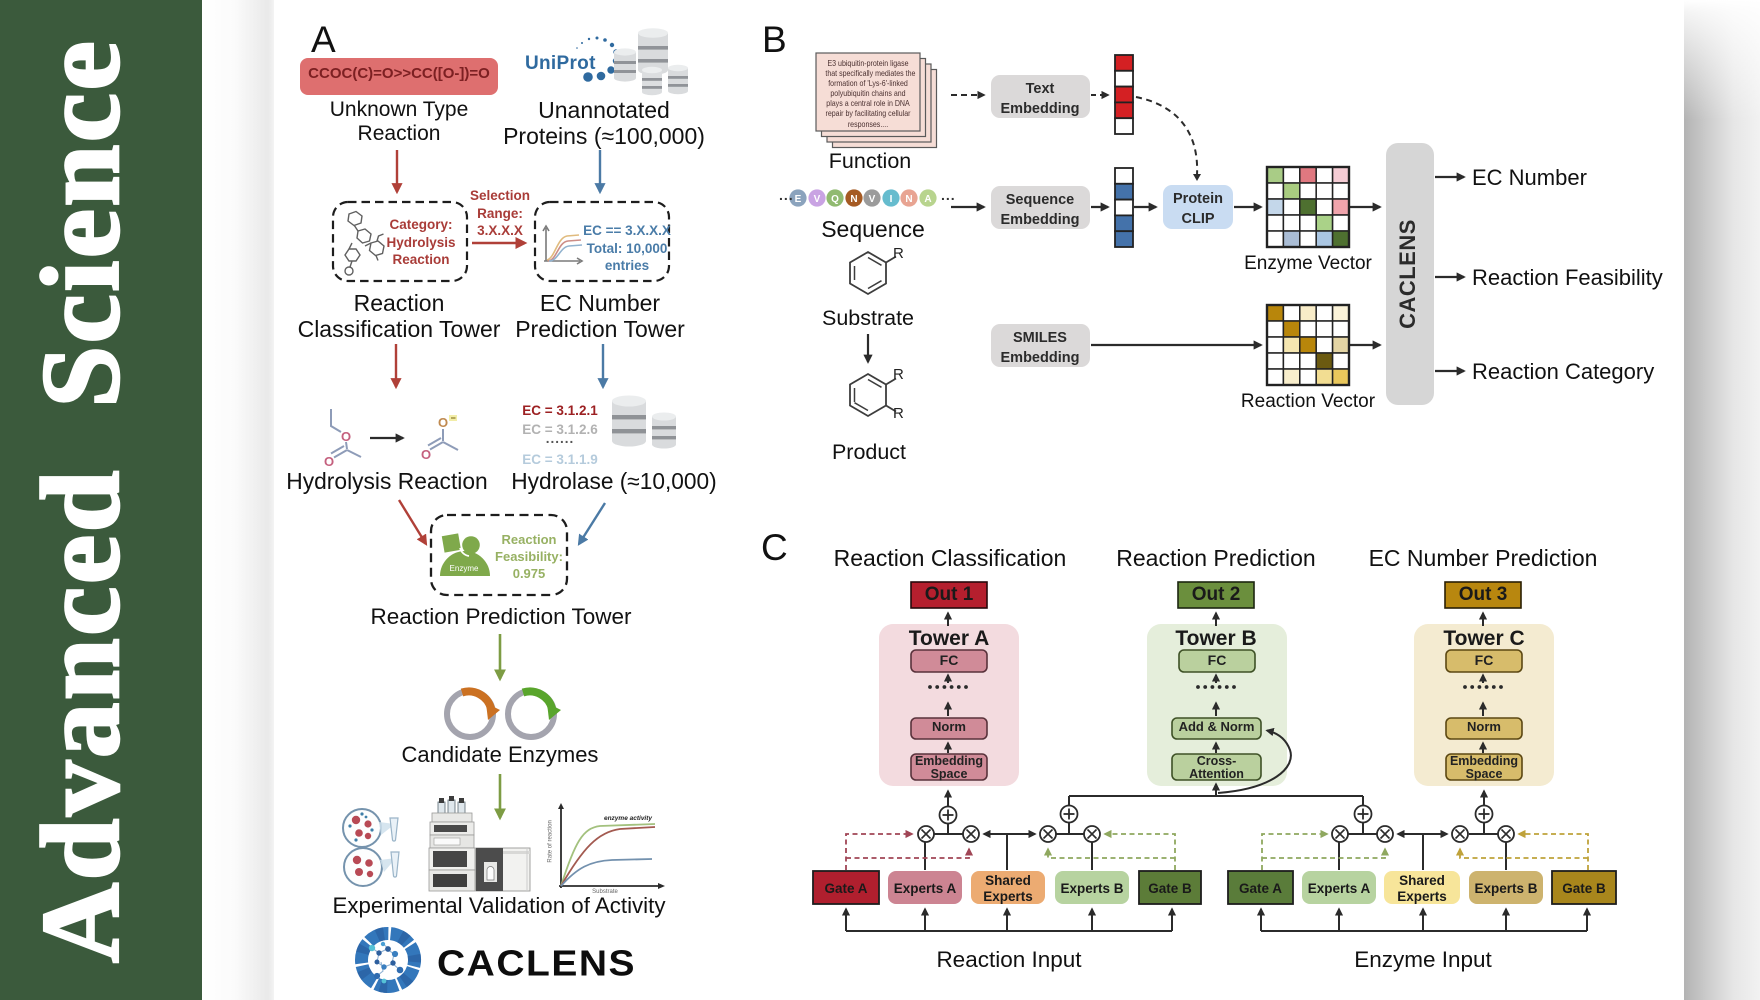 Image resolution: width=1760 pixels, height=1000 pixels. Describe the element at coordinates (891, 199) in the screenshot. I see `svg-text: I` at that location.